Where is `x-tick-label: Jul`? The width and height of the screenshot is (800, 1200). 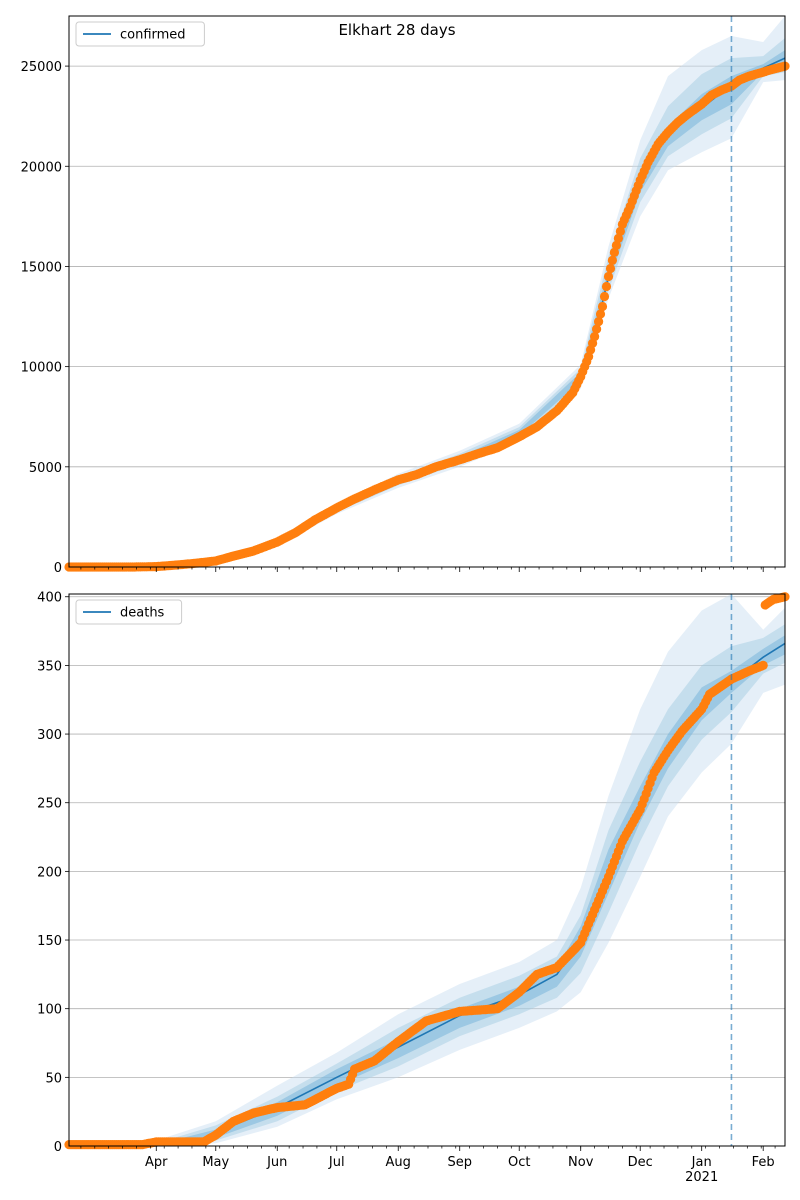
x-tick-label: Jul is located at coordinates (336, 1162).